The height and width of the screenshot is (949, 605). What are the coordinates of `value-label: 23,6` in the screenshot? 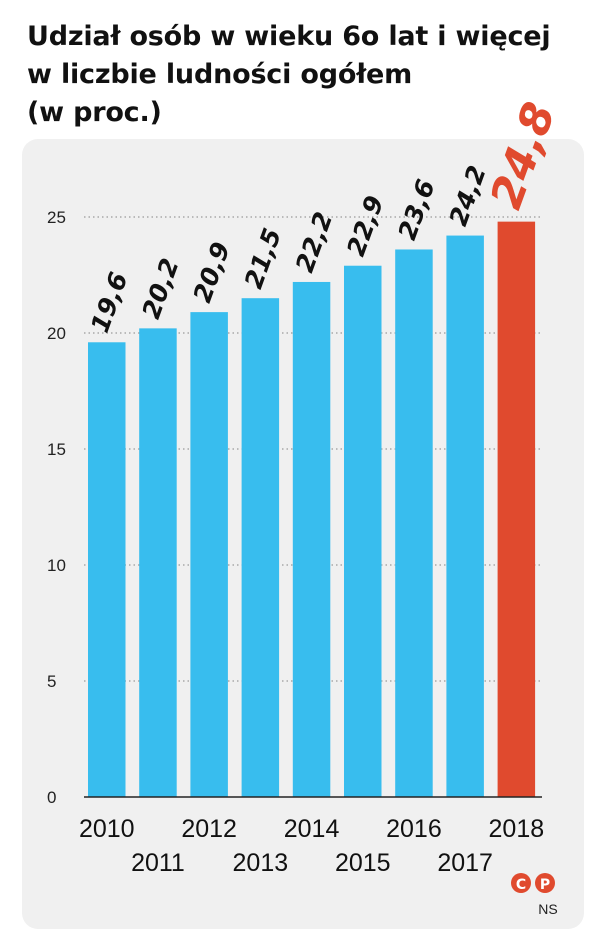 It's located at (416, 210).